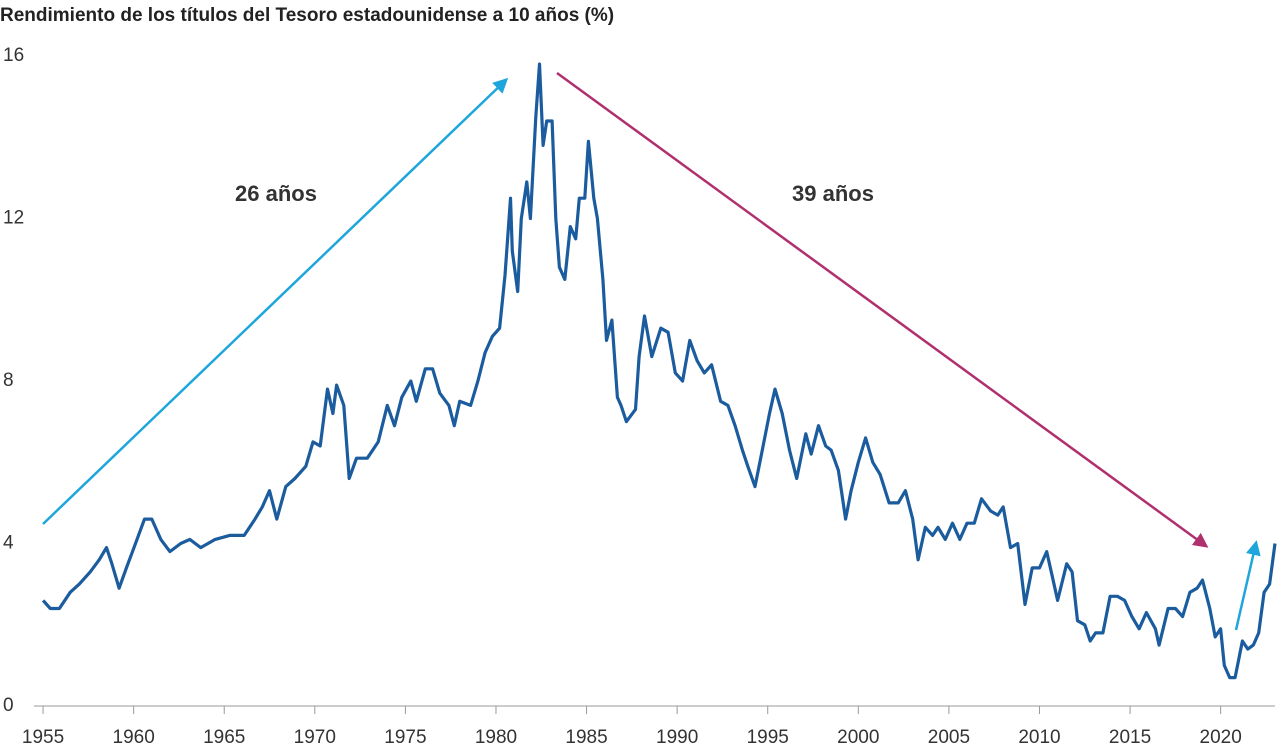 This screenshot has width=1280, height=752. I want to click on arrow, so click(1247, 585).